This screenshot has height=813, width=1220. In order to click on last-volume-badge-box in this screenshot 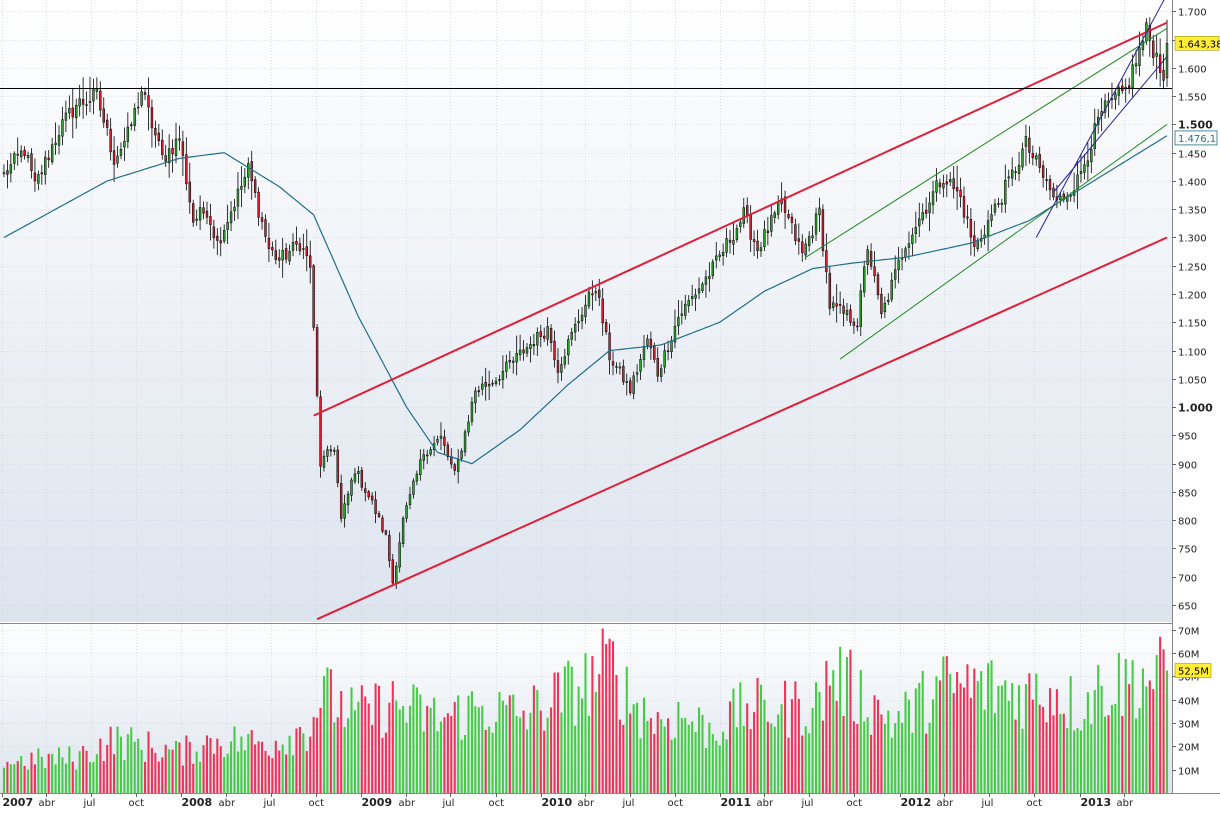, I will do `click(1193, 670)`.